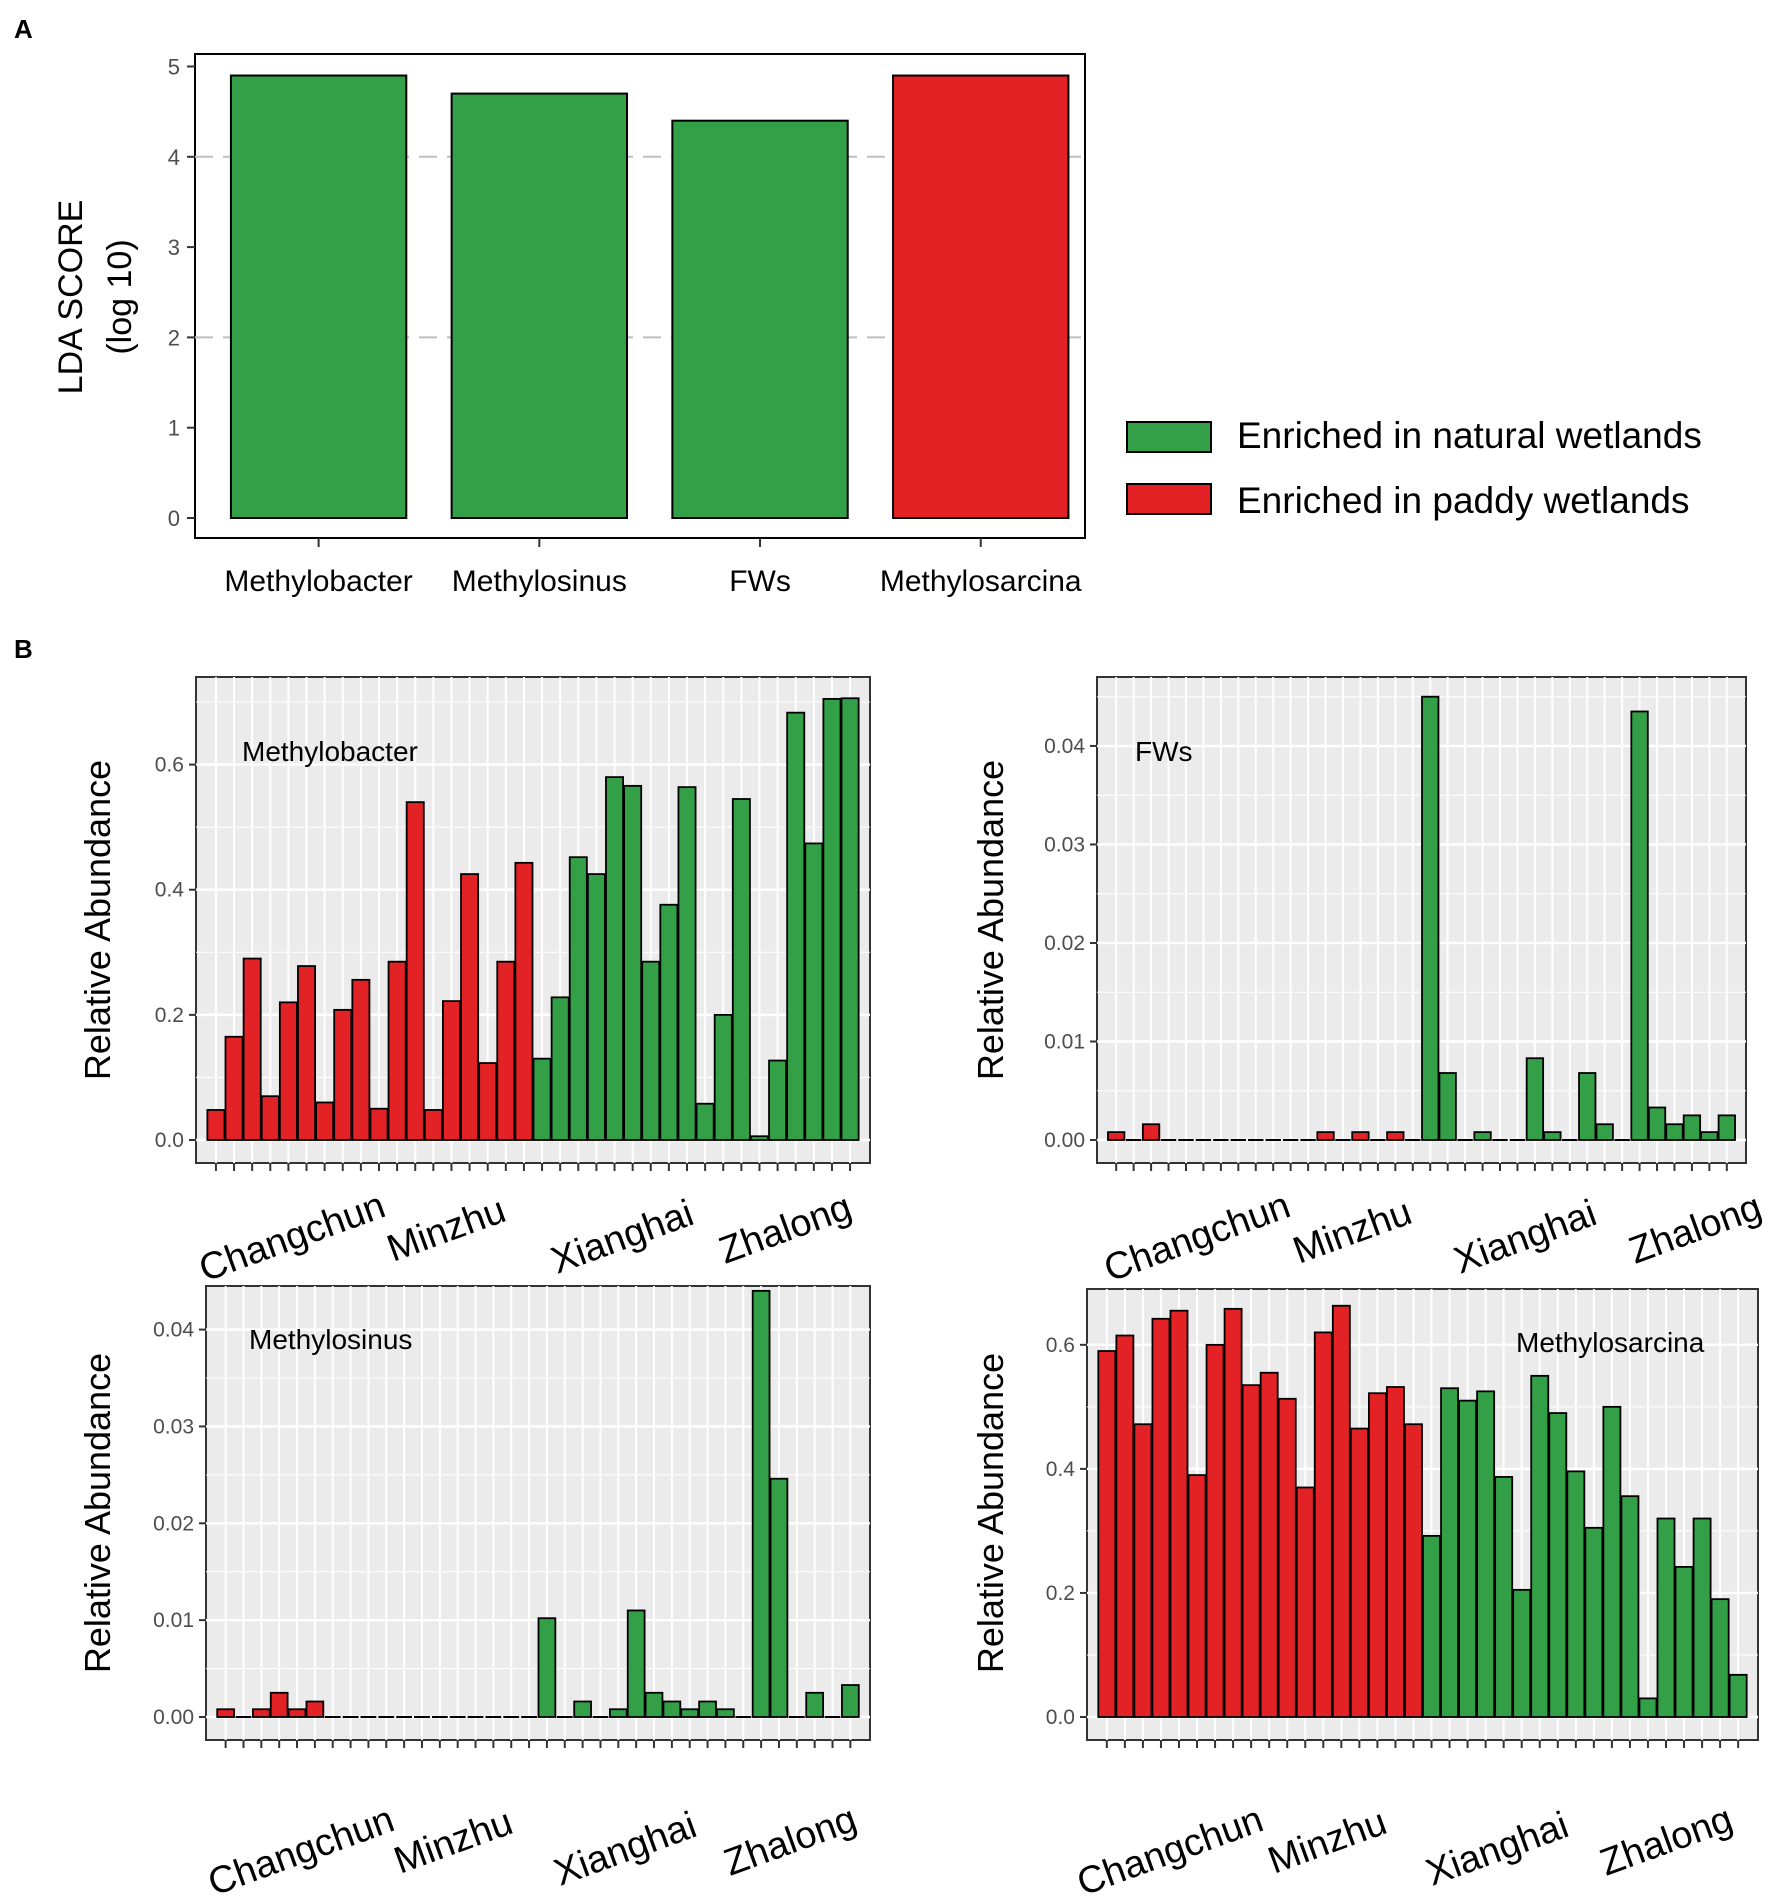 The image size is (1775, 1904). Describe the element at coordinates (1064, 1140) in the screenshot. I see `y-tick-label: 0.00` at that location.